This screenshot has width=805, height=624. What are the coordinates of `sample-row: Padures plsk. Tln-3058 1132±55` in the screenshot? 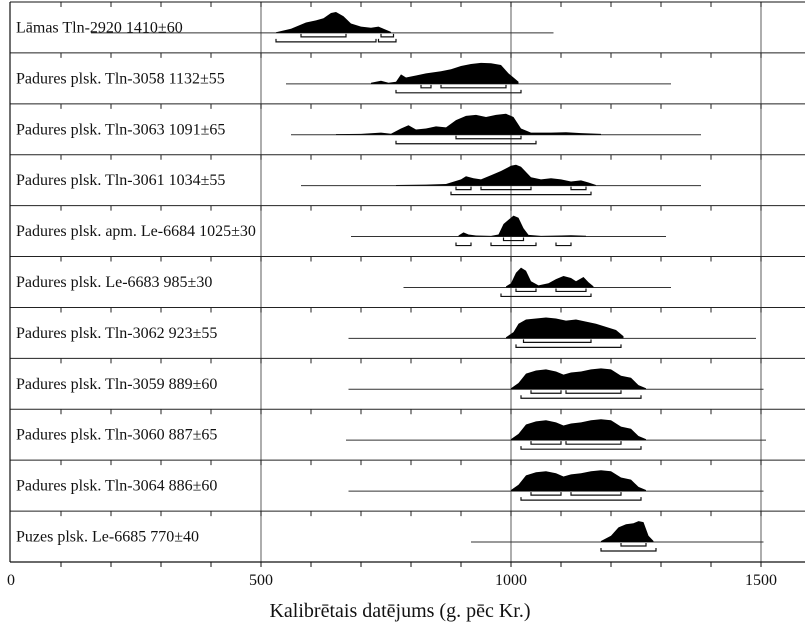 It's located at (407, 78).